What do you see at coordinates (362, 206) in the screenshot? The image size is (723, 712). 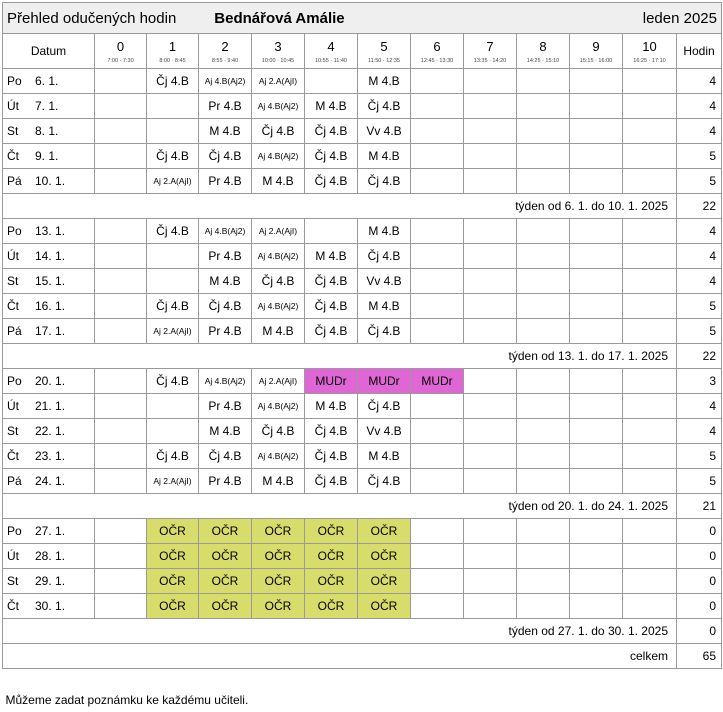 I see `week-summary-row: týden od 6. 1. do 10. 1. 2025 22` at bounding box center [362, 206].